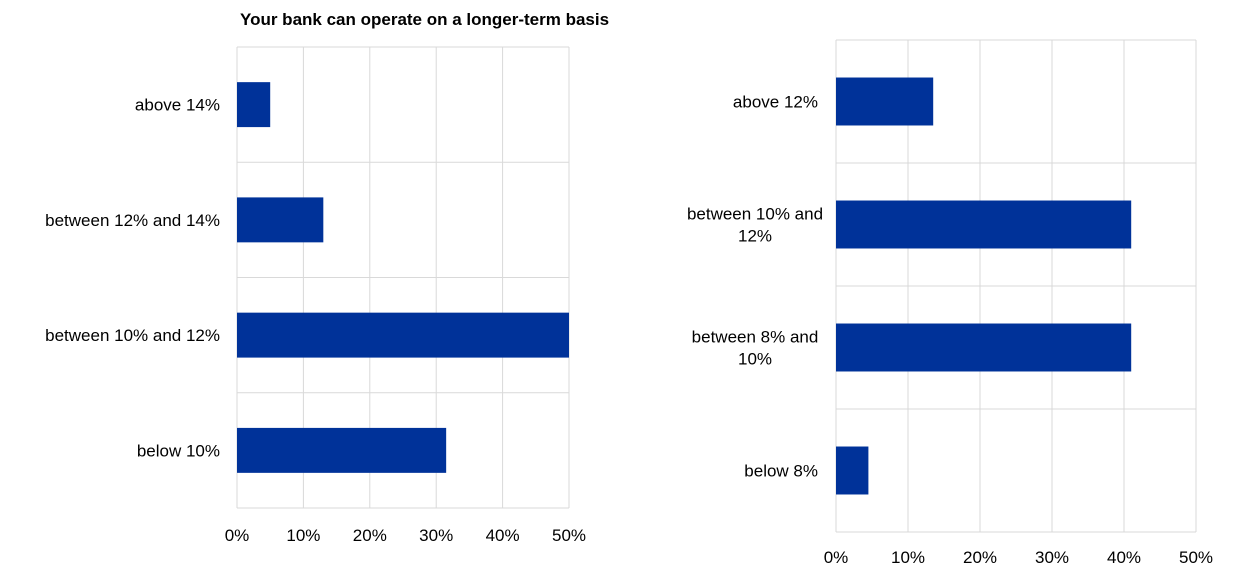  I want to click on category-label: below 10%, so click(178, 450).